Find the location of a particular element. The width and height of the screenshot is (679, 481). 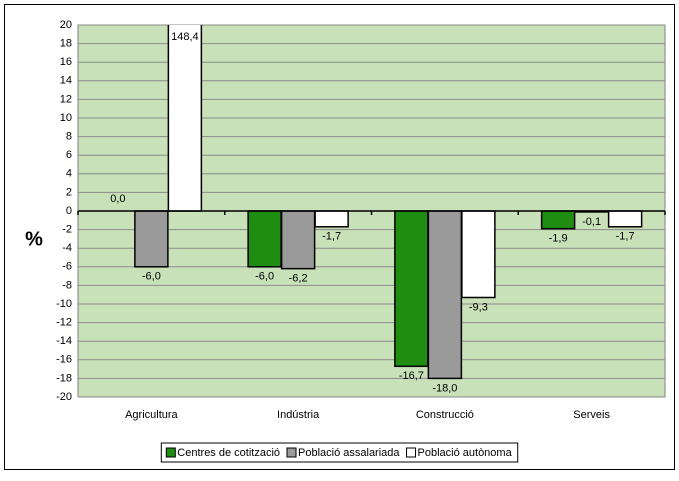

value-label: 0,0 is located at coordinates (117, 199).